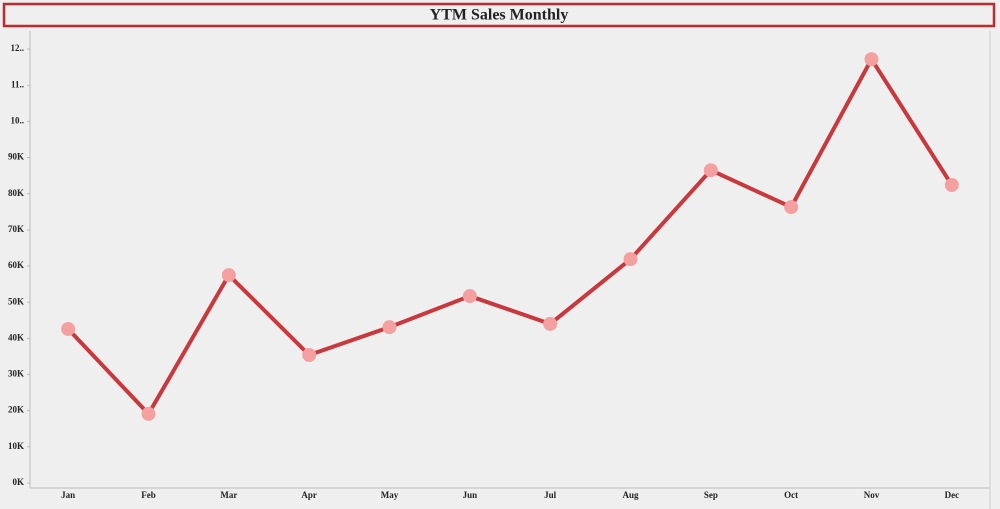  Describe the element at coordinates (16, 265) in the screenshot. I see `y-tick-label: 60K` at that location.